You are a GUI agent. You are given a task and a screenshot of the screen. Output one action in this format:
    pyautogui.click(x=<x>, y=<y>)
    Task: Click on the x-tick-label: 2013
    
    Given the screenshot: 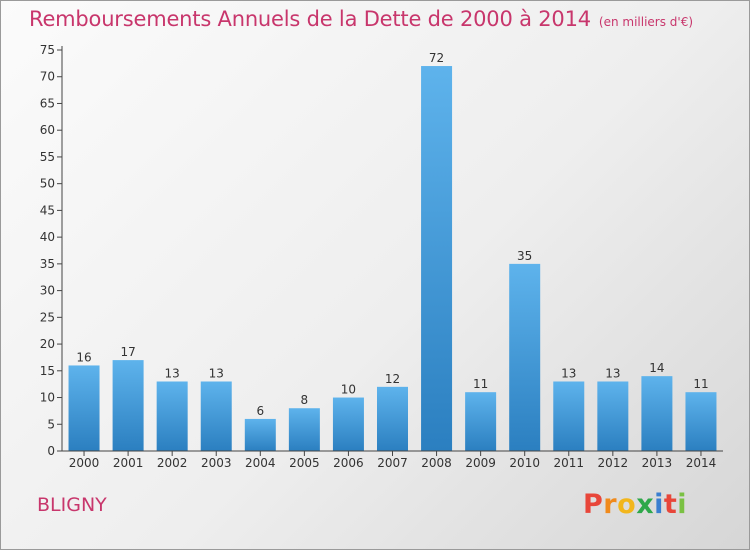 What is the action you would take?
    pyautogui.click(x=657, y=463)
    